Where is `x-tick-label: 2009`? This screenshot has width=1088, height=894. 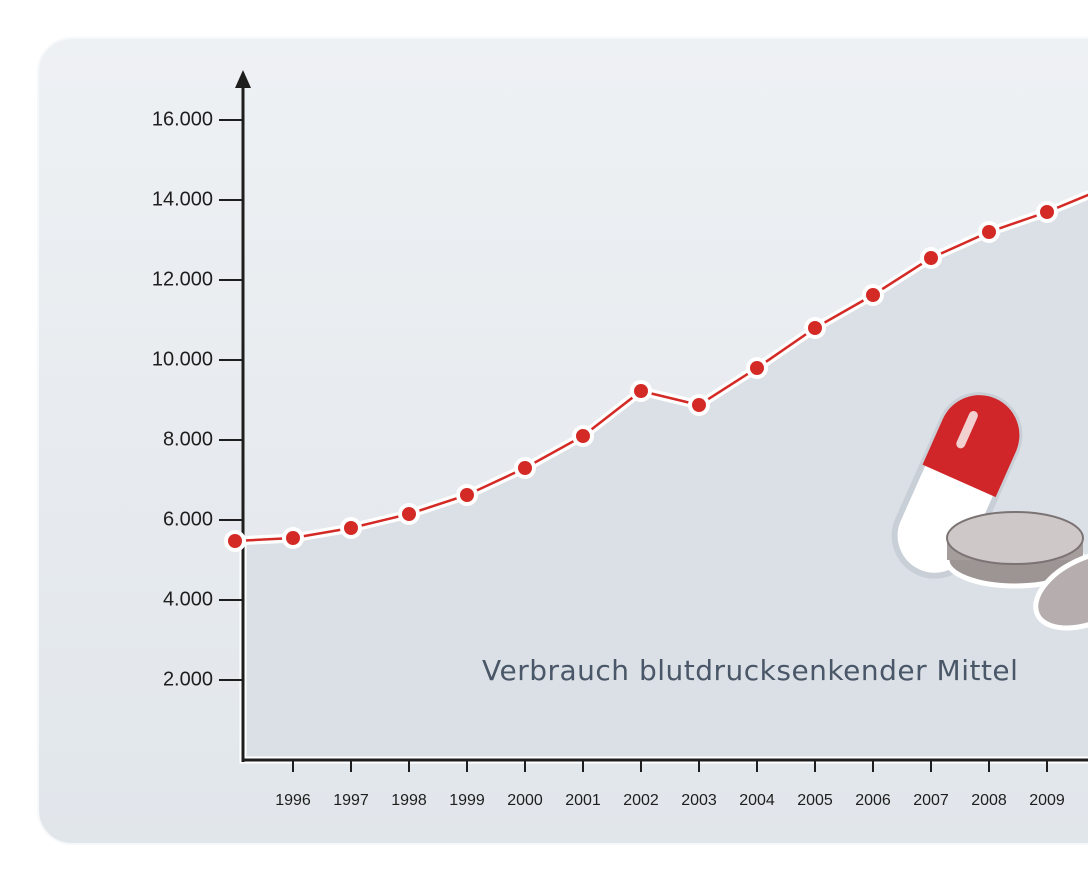 x-tick-label: 2009 is located at coordinates (1047, 800).